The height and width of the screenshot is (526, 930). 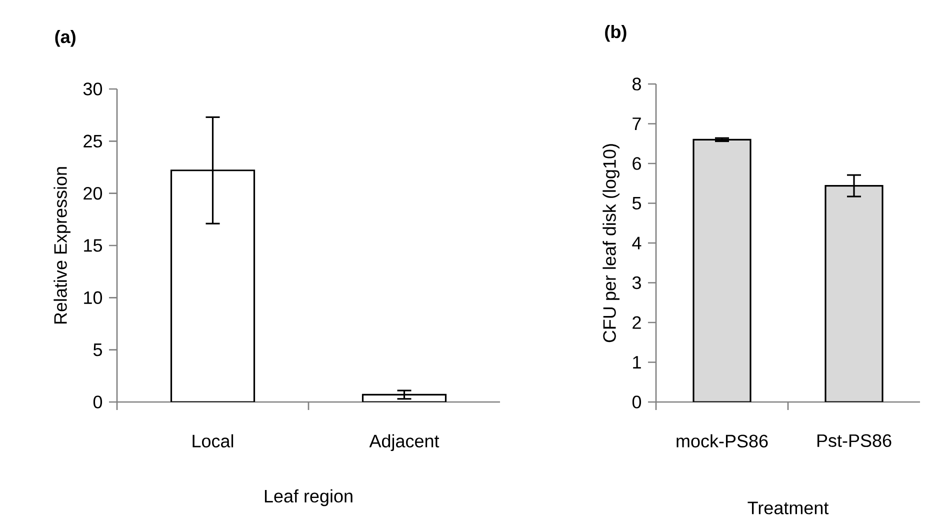 What do you see at coordinates (404, 443) in the screenshot?
I see `x-tick-label: Adjacent` at bounding box center [404, 443].